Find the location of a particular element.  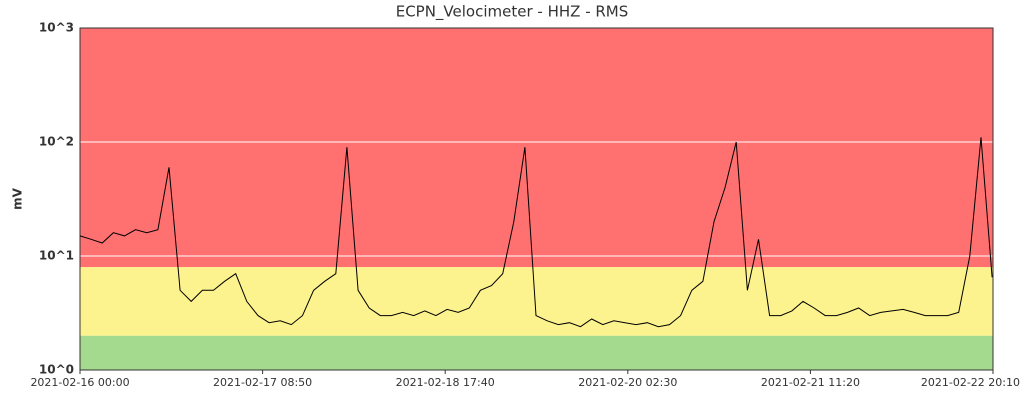

x-tick-label: 2021-02-18 17:40 is located at coordinates (445, 382).